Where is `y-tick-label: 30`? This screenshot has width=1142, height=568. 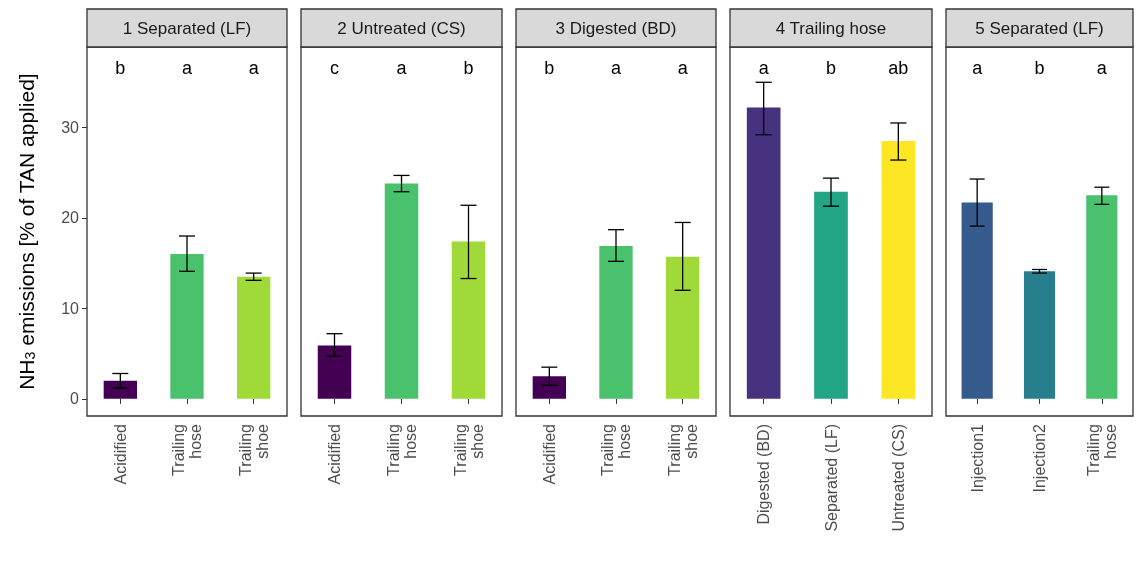 y-tick-label: 30 is located at coordinates (70, 127).